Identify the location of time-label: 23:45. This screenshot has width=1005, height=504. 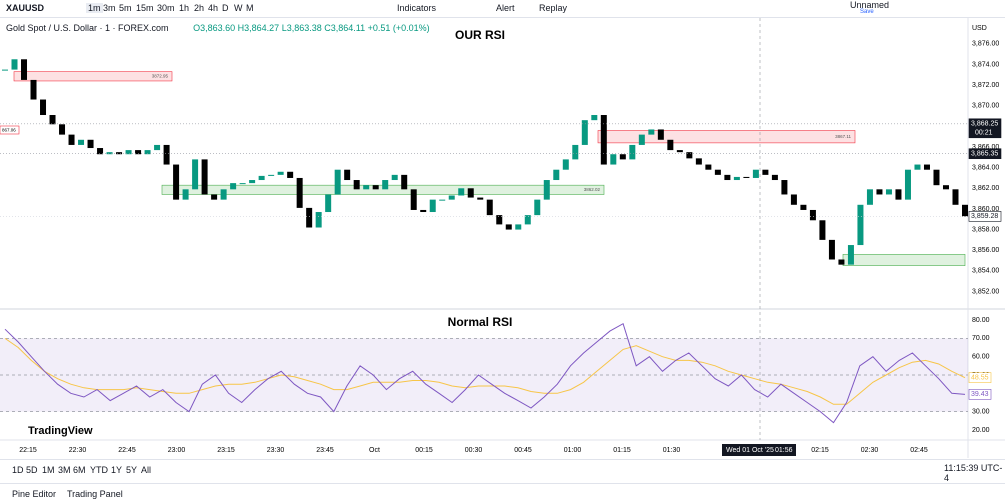
(325, 450).